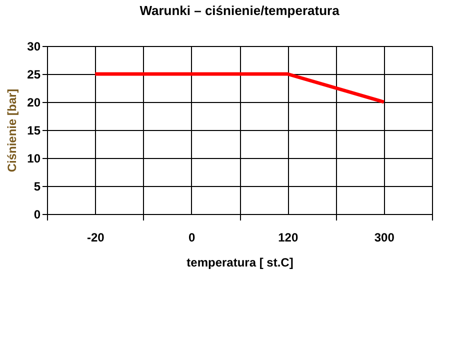  I want to click on x-tick-label: 300, so click(384, 237).